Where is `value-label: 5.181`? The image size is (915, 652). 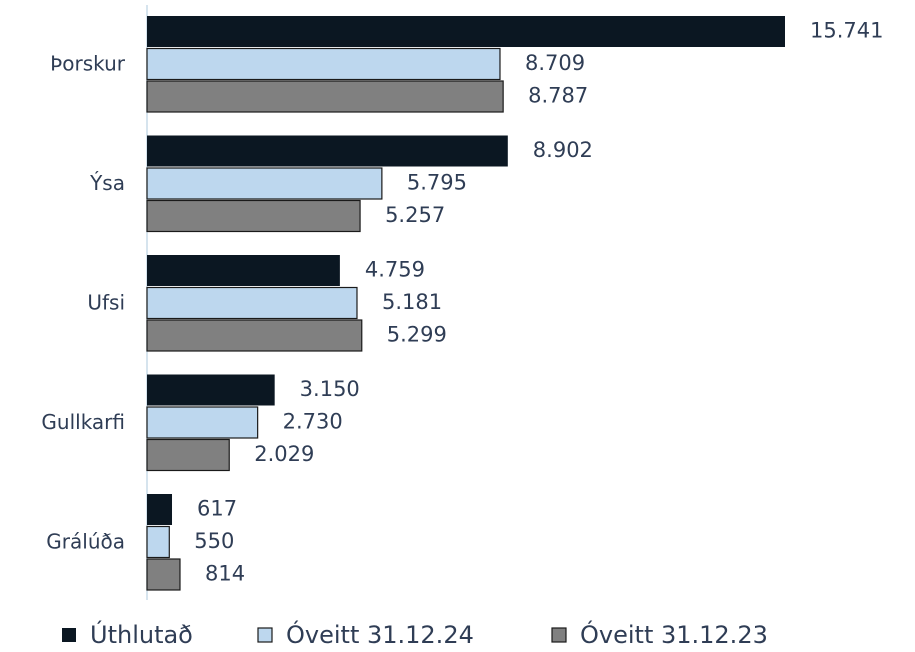
value-label: 5.181 is located at coordinates (412, 302).